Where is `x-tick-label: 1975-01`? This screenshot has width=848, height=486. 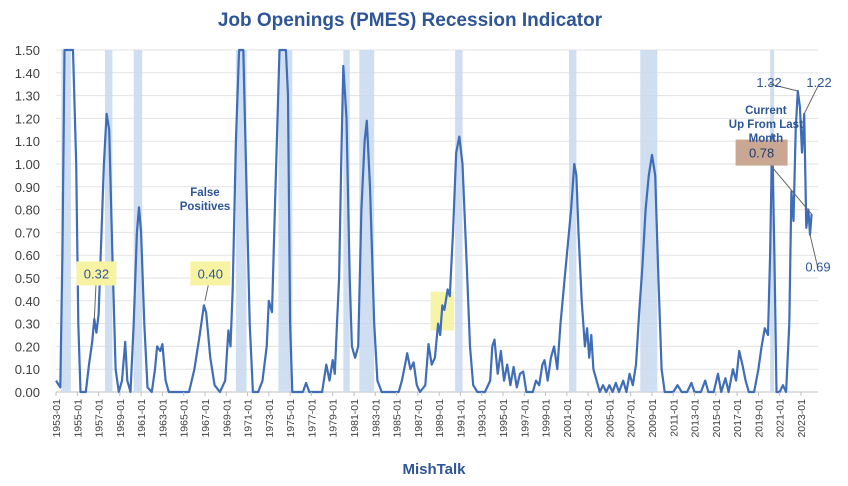
x-tick-label: 1975-01 is located at coordinates (291, 418).